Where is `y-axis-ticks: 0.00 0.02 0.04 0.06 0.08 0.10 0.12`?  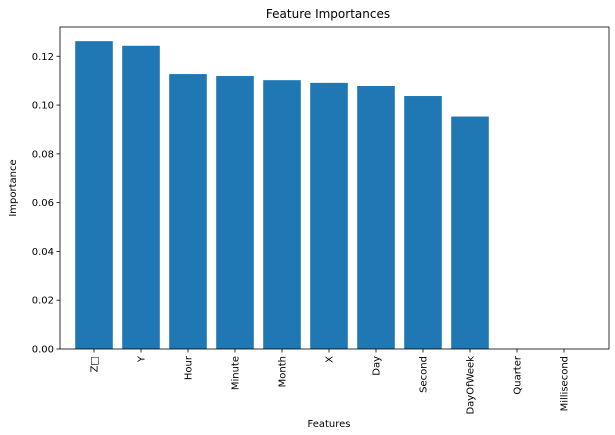 y-axis-ticks: 0.00 0.02 0.04 0.06 0.08 0.10 0.12 is located at coordinates (46, 204).